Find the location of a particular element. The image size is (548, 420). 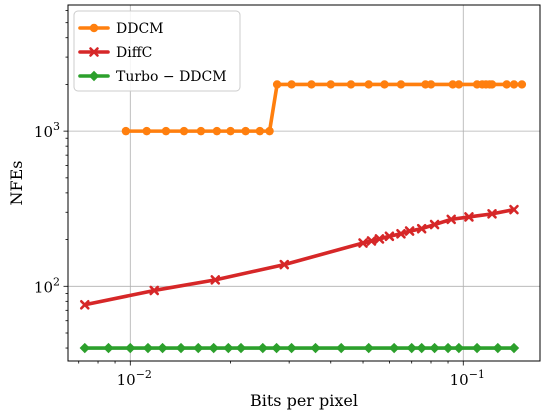

legend-entry-0-marker is located at coordinates (94, 28).